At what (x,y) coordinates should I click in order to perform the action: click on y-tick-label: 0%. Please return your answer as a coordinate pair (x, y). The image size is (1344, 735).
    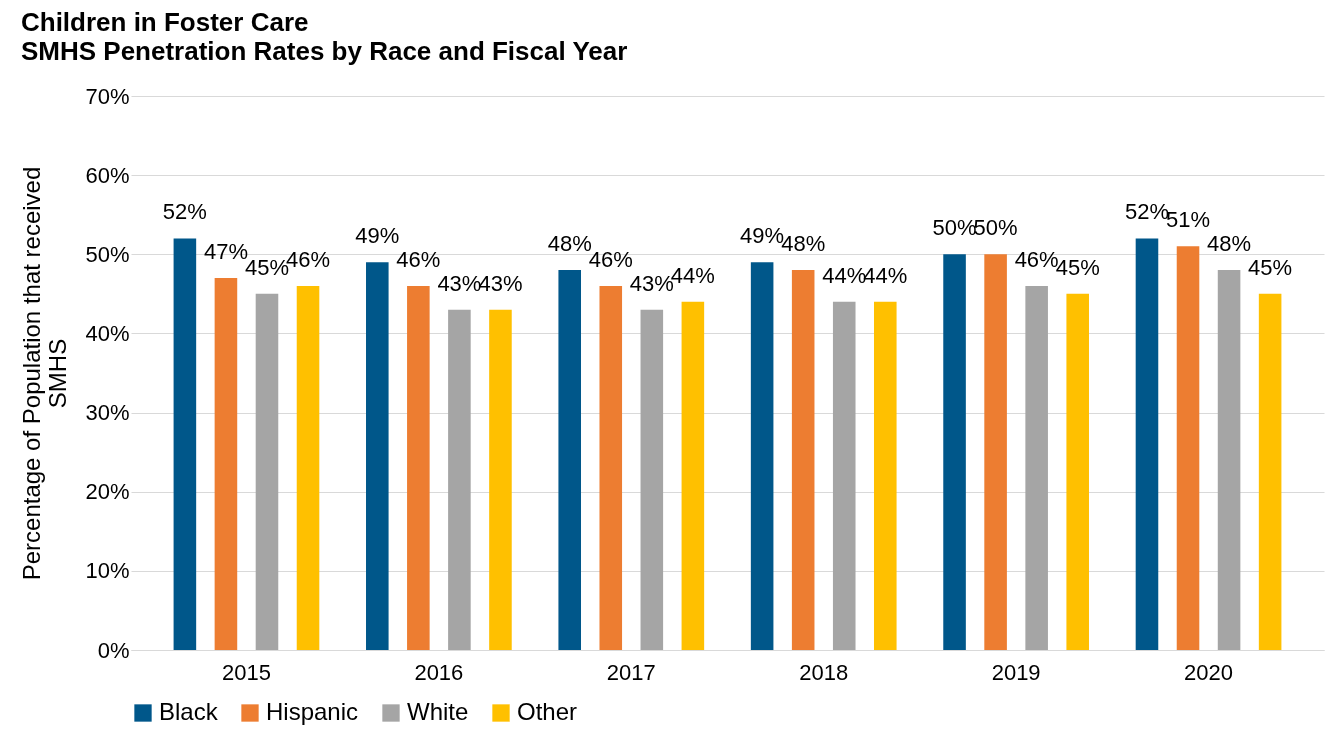
    Looking at the image, I should click on (113, 650).